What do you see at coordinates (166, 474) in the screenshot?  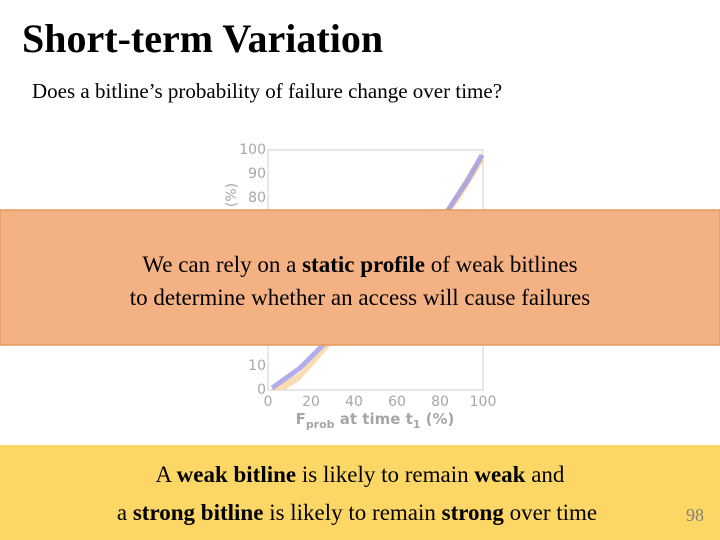 I see `text-segment: A` at bounding box center [166, 474].